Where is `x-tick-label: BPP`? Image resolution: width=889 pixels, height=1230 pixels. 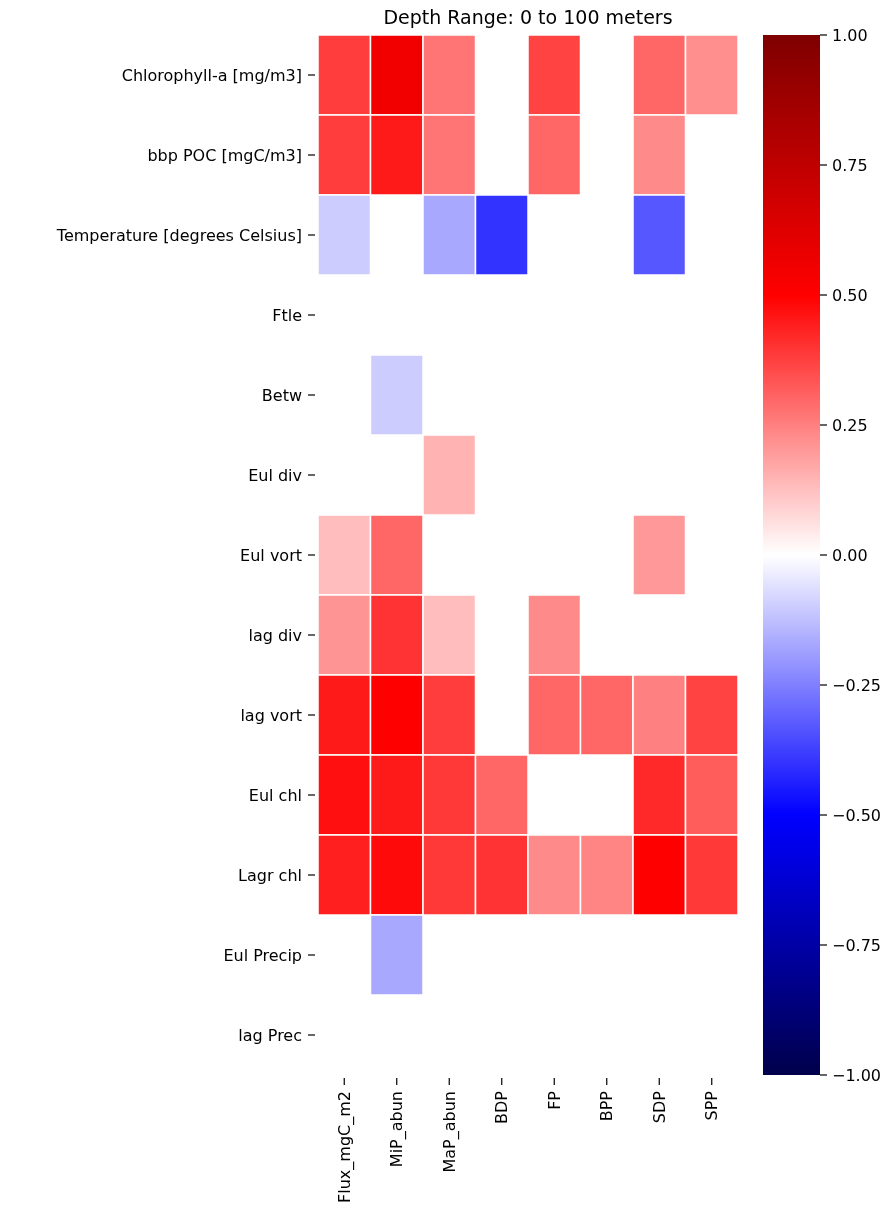 x-tick-label: BPP is located at coordinates (607, 1106).